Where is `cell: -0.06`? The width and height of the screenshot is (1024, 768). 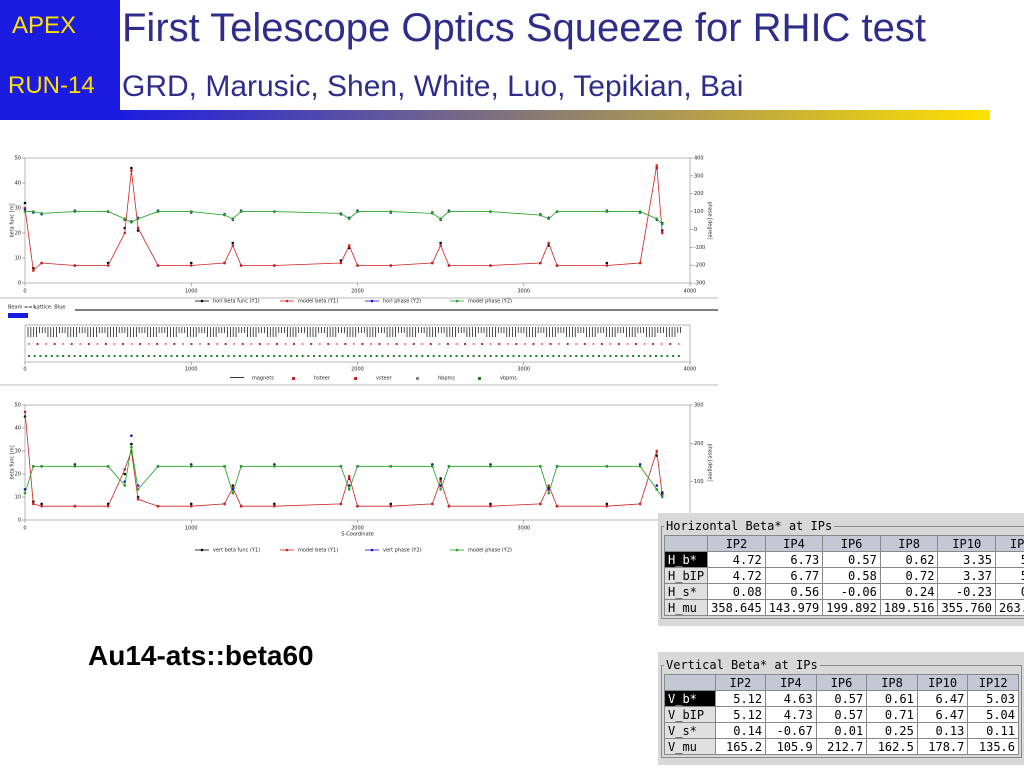 cell: -0.06 is located at coordinates (851, 591).